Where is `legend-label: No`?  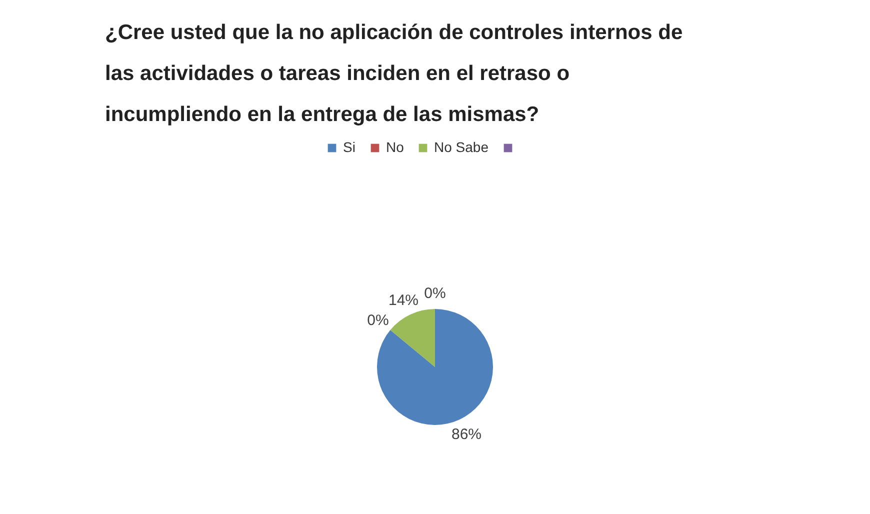 legend-label: No is located at coordinates (395, 147).